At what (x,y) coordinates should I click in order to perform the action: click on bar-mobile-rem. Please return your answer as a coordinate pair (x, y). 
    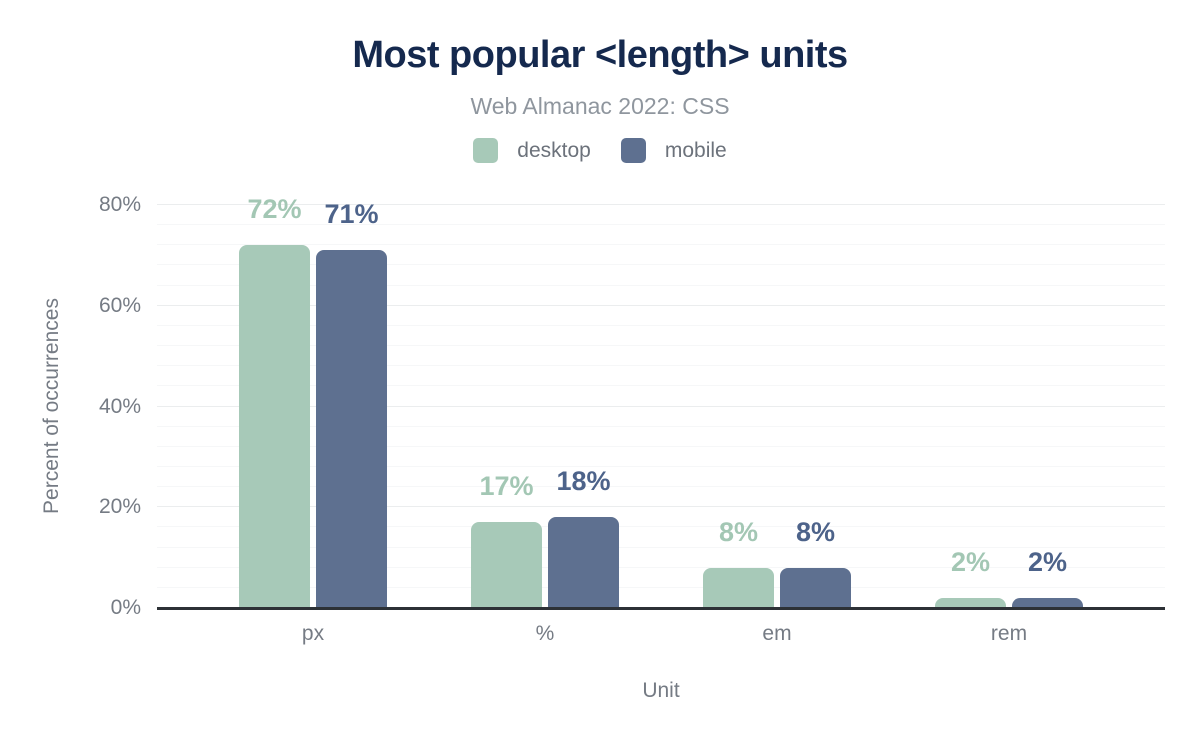
    Looking at the image, I should click on (1047, 602).